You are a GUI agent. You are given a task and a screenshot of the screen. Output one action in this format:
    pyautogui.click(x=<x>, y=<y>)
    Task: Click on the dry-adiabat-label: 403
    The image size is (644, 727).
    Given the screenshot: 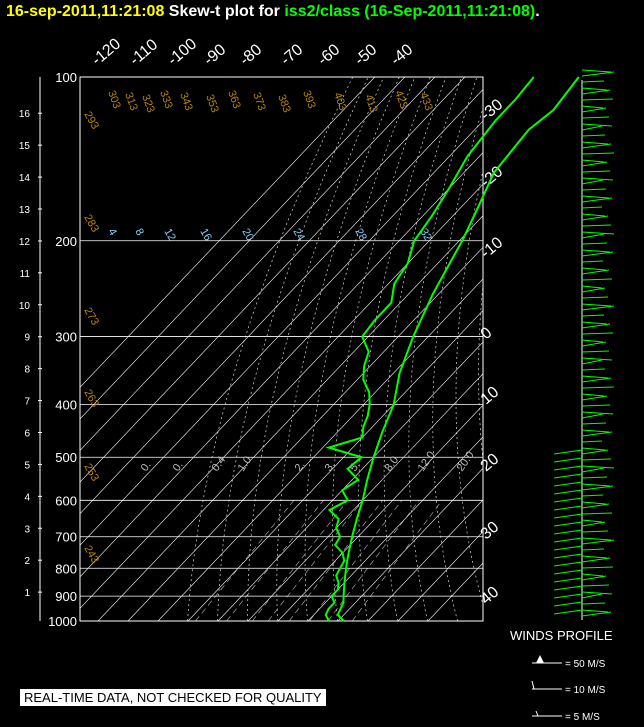 What is the action you would take?
    pyautogui.click(x=340, y=101)
    